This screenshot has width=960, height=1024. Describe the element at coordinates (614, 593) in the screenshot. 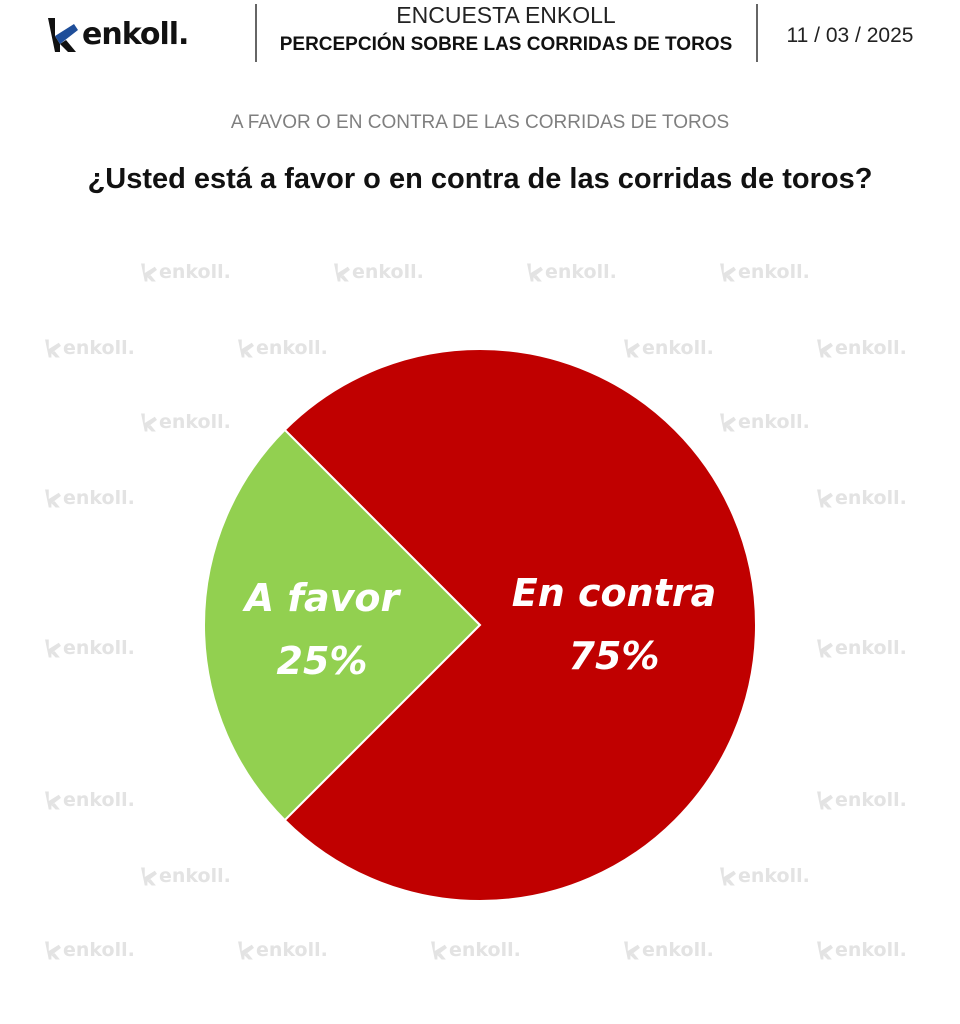

I see `slice-label: En contra` at that location.